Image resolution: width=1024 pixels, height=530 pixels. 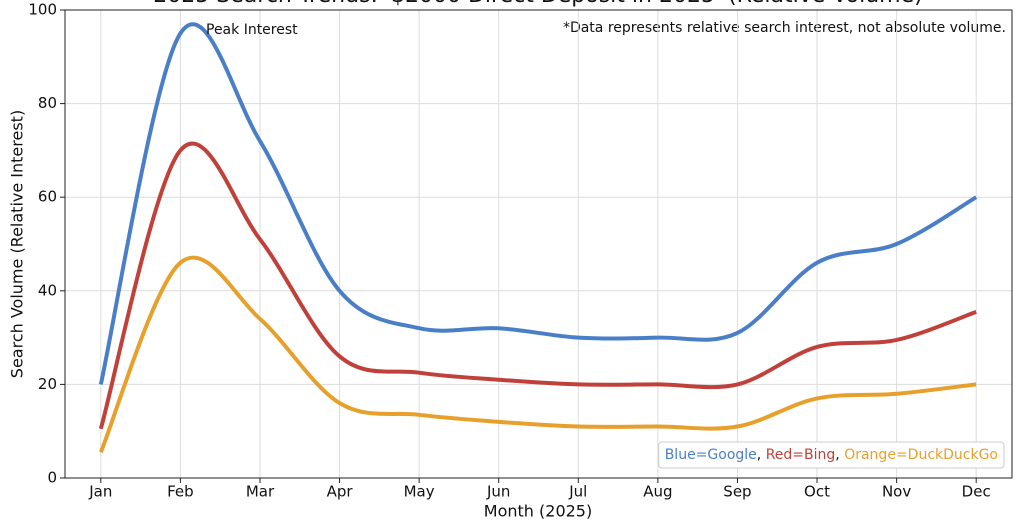 What do you see at coordinates (340, 492) in the screenshot?
I see `x-tick-label: Apr` at bounding box center [340, 492].